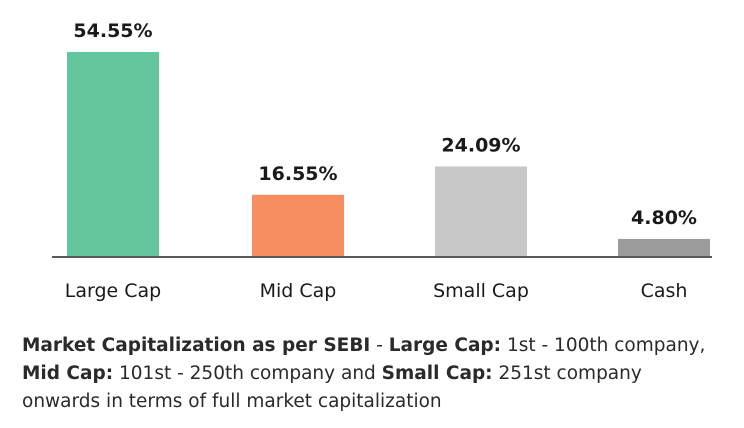 This screenshot has width=744, height=428. What do you see at coordinates (297, 174) in the screenshot?
I see `value-label-mid-cap: 16.55%` at bounding box center [297, 174].